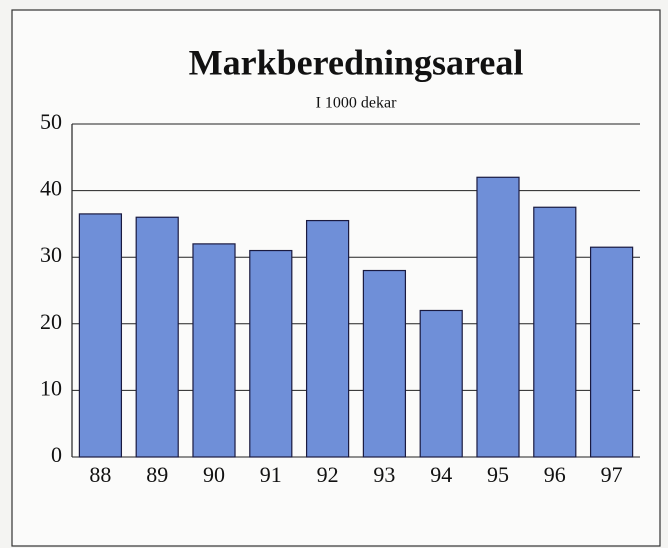  What do you see at coordinates (612, 474) in the screenshot?
I see `x-tick-label: 97` at bounding box center [612, 474].